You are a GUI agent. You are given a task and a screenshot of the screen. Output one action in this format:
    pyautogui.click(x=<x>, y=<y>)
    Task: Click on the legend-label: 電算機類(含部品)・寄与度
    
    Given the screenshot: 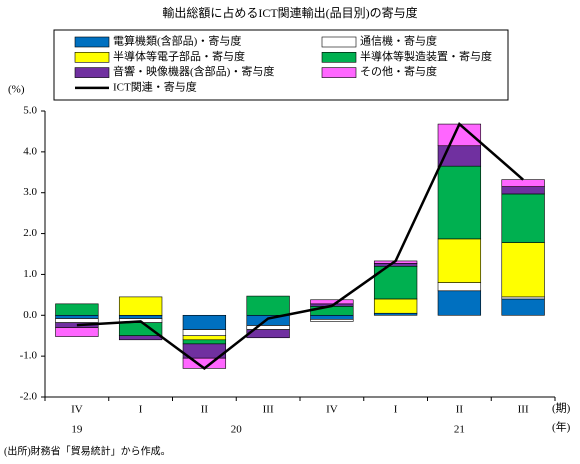 What is the action you would take?
    pyautogui.click(x=177, y=41)
    